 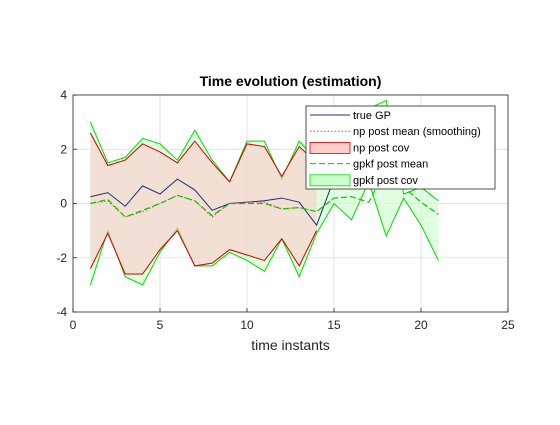 I want to click on chart-title: Time evolution (estimation), so click(x=291, y=81).